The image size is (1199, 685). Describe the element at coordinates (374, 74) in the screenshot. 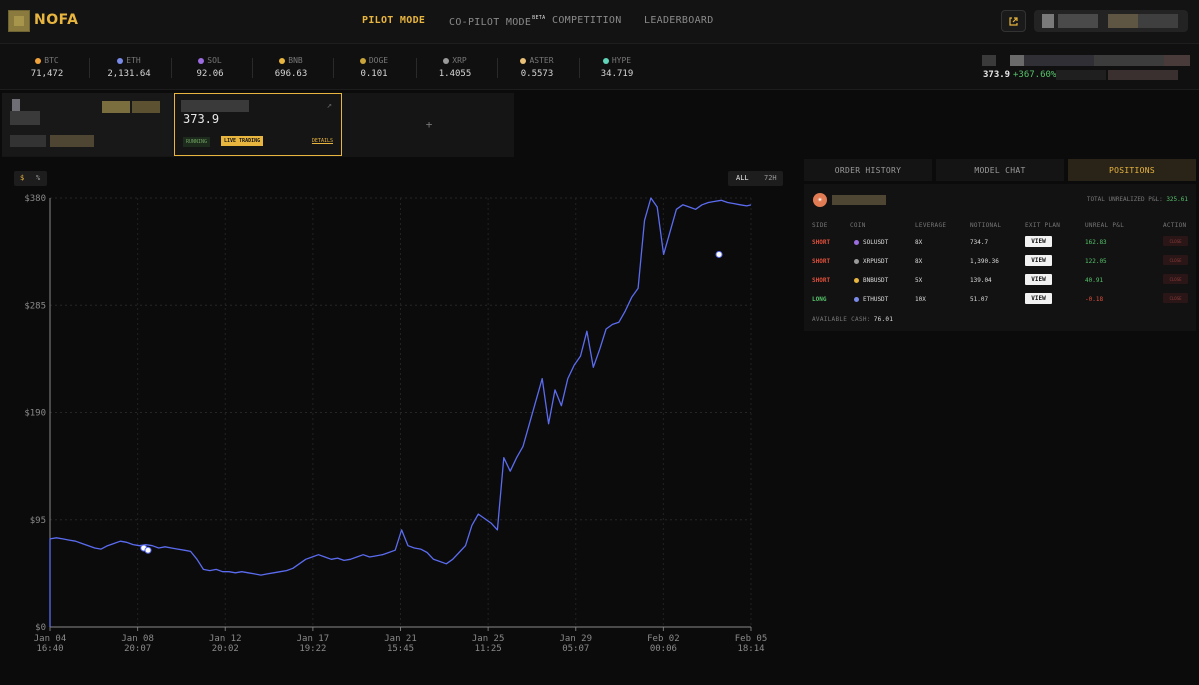

I see `ticker-price: 0.101` at that location.